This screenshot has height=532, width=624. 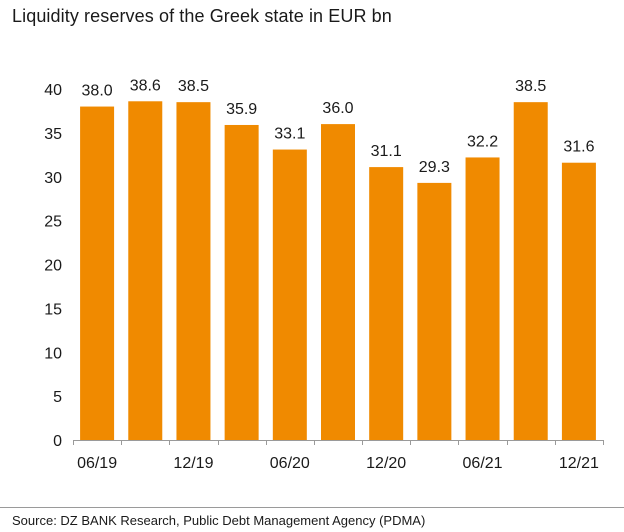 What do you see at coordinates (434, 167) in the screenshot?
I see `bar-value-label: 29.3` at bounding box center [434, 167].